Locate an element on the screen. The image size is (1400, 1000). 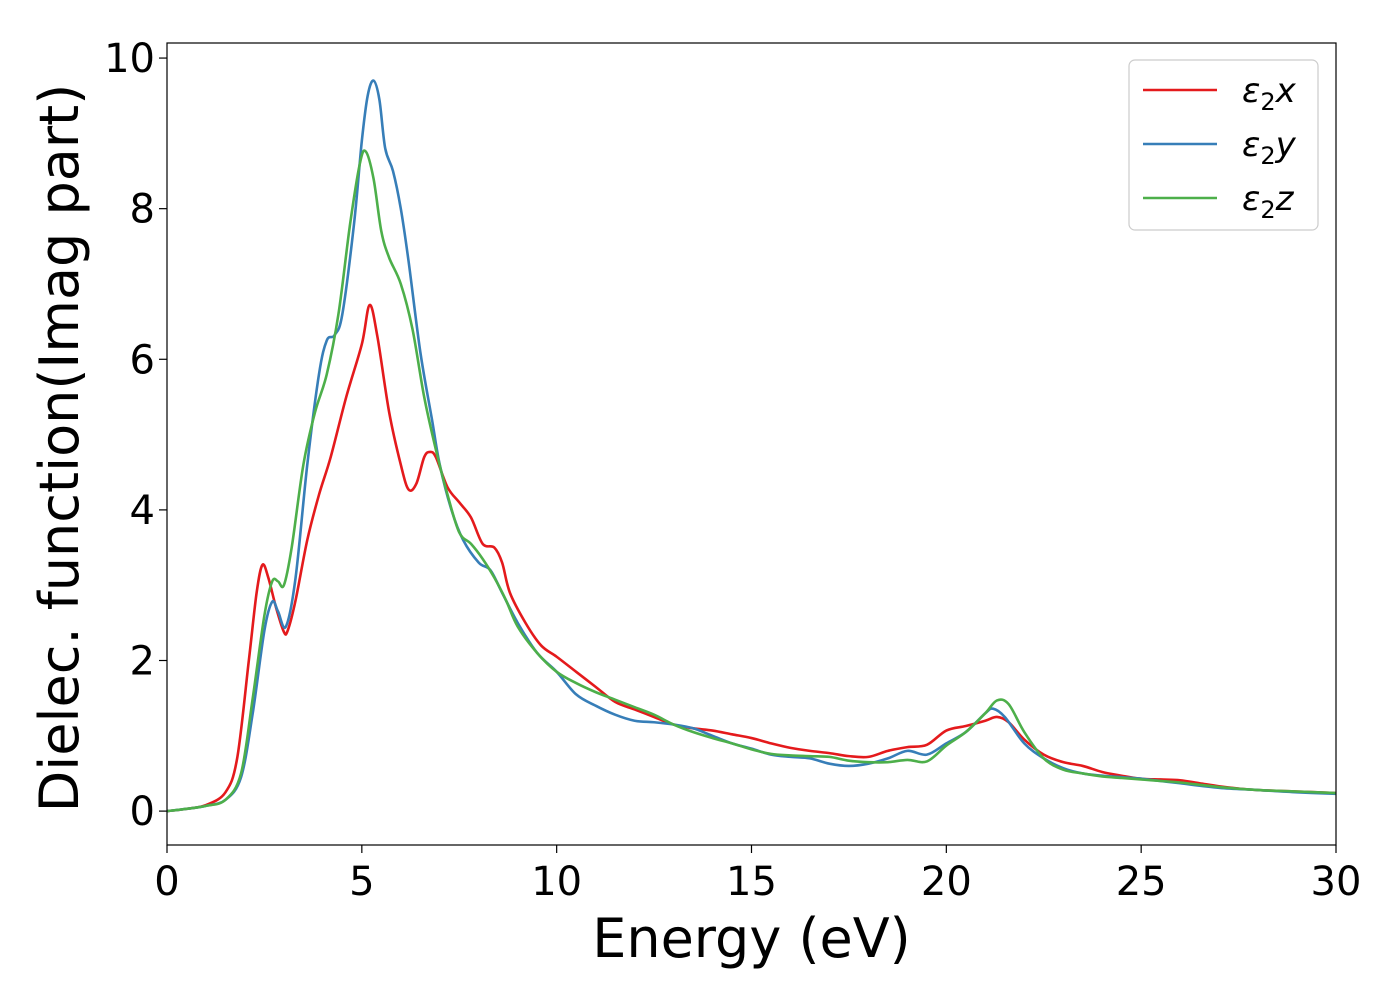
legend-item-y: ε2y is located at coordinates (1220, 147).